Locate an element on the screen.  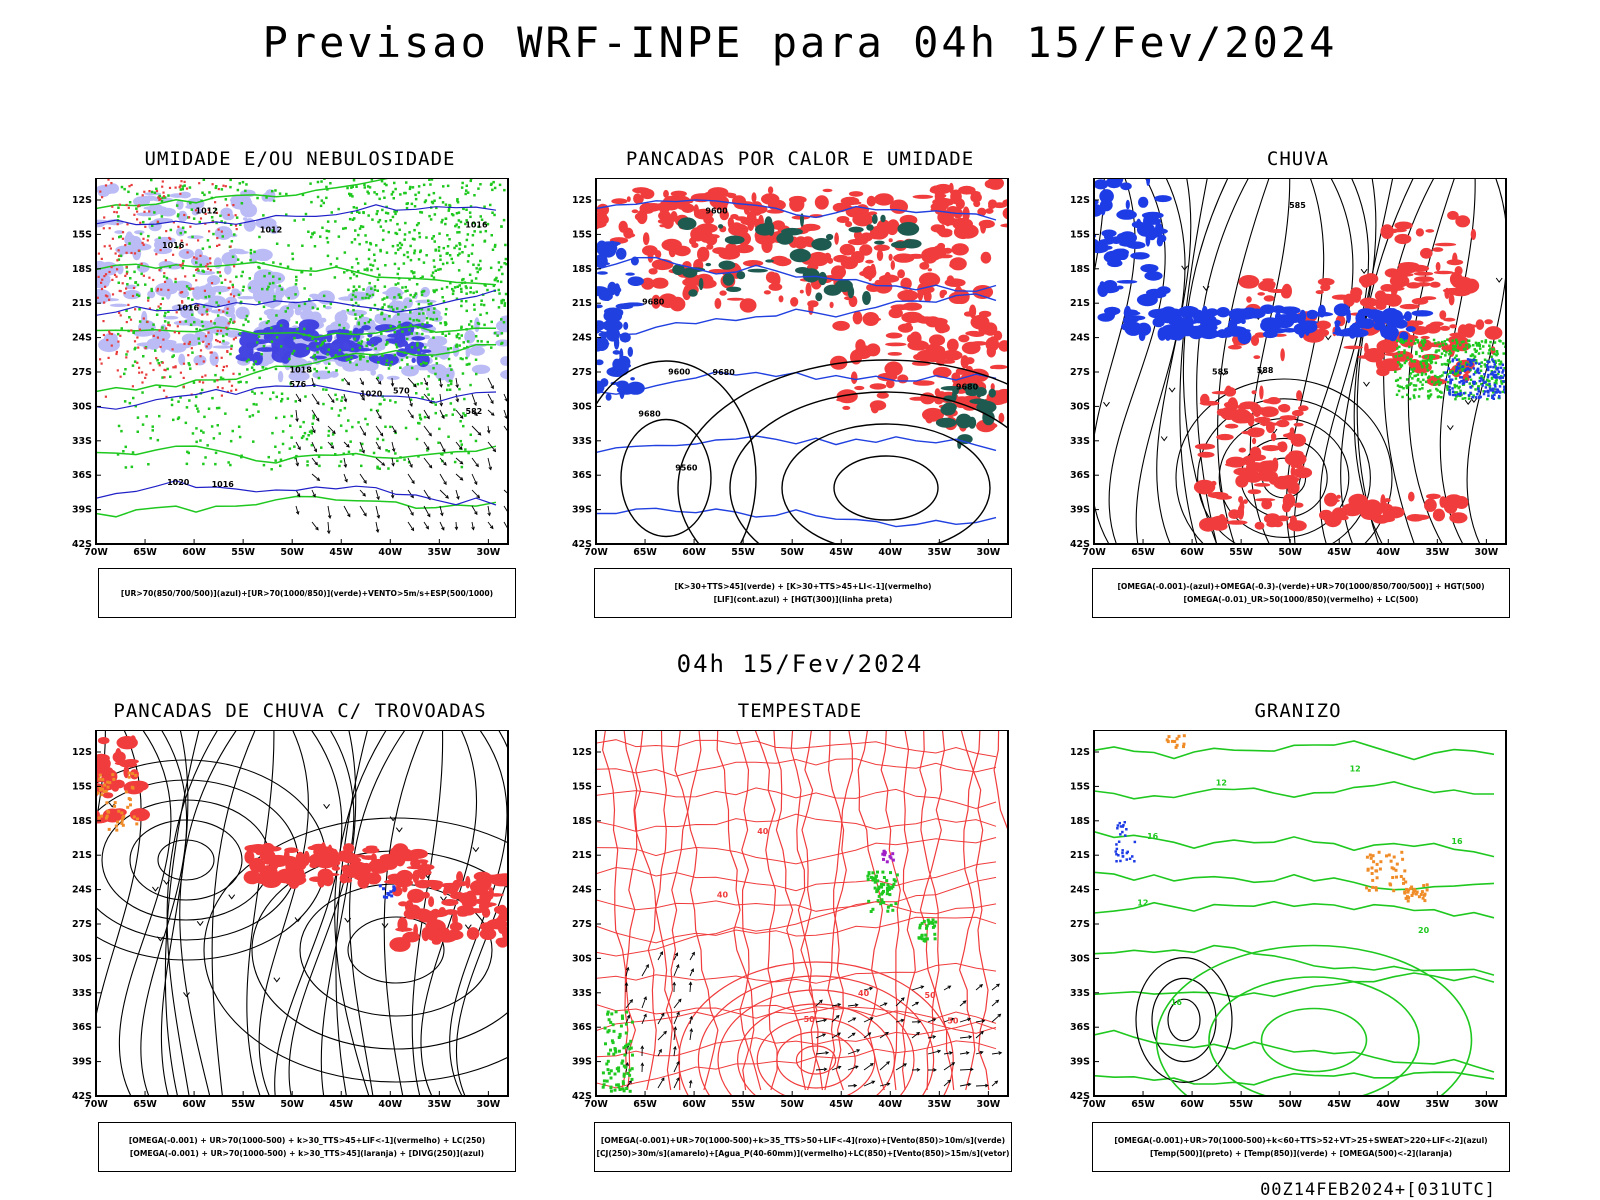
lat-tick-label: 15S is located at coordinates (82, 234).